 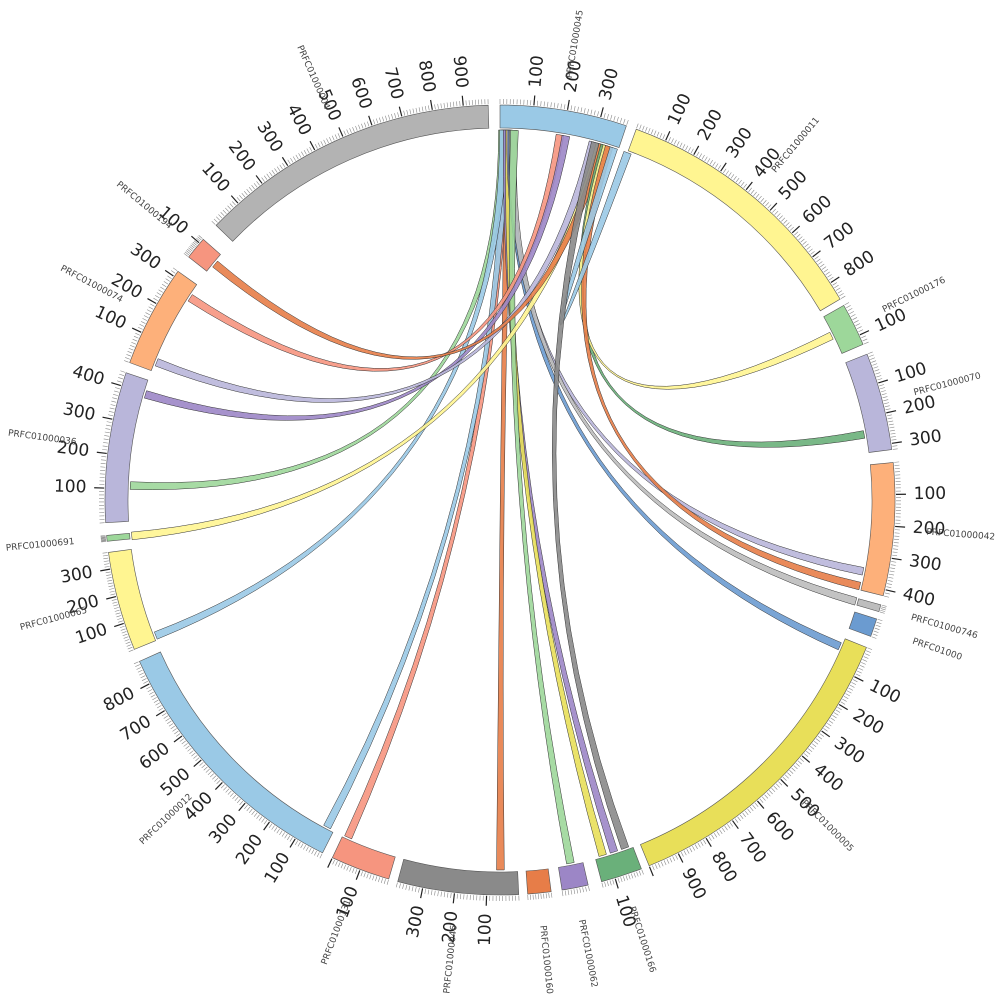 I want to click on link-prfc01000045-prfc01000131, so click(x=427, y=484).